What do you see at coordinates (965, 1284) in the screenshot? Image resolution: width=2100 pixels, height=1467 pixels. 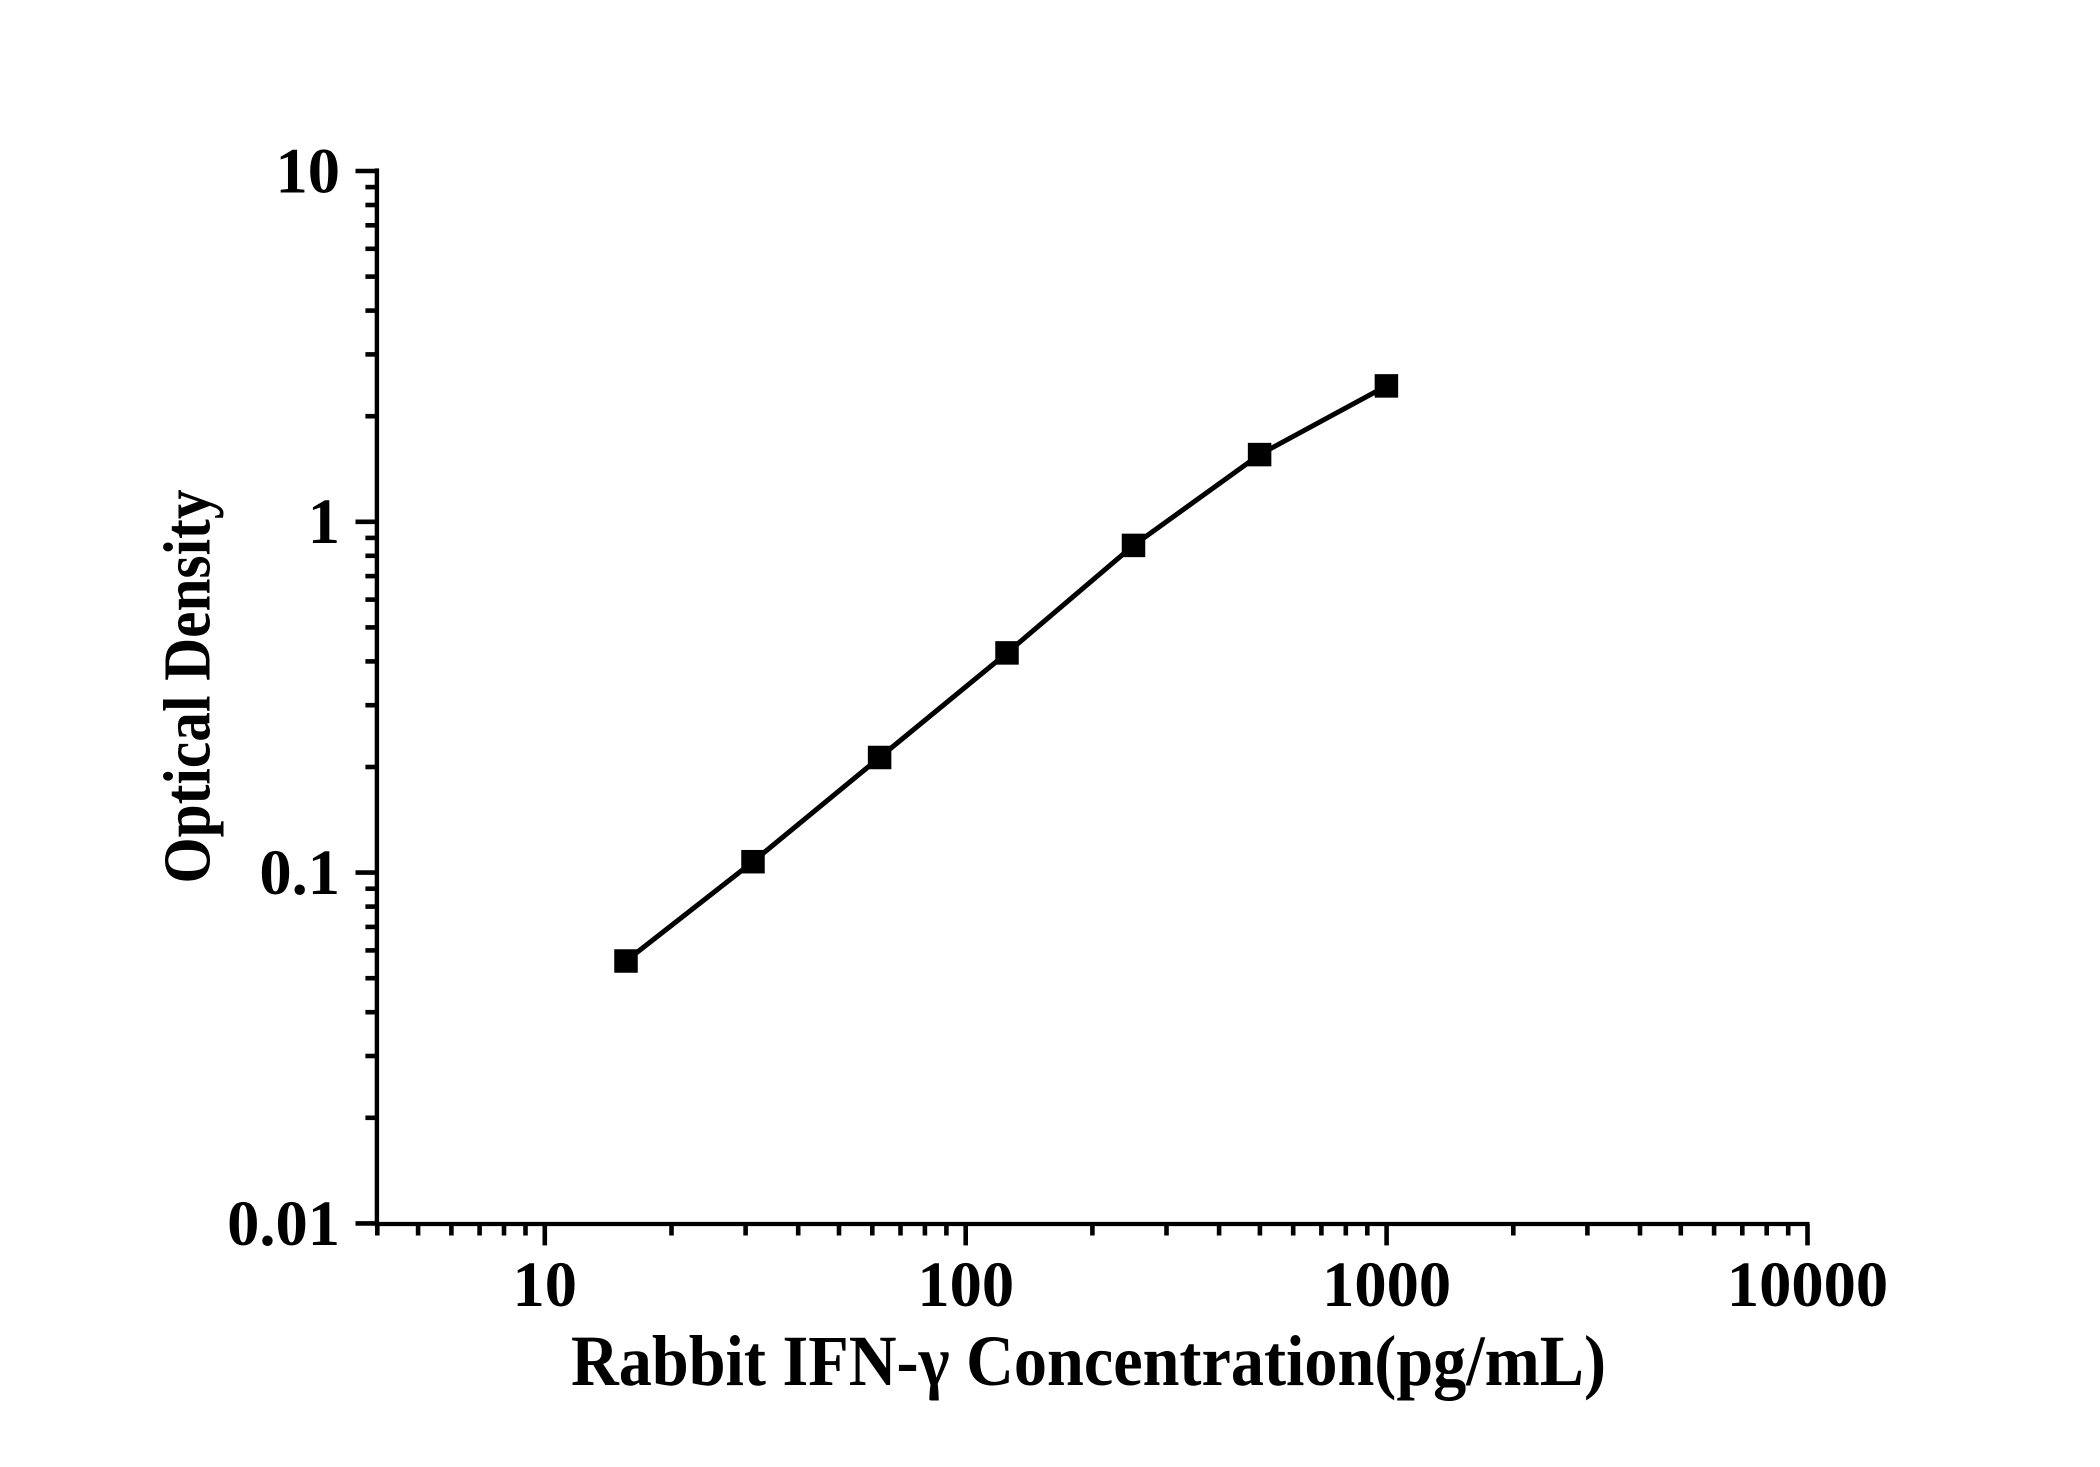 I see `svg-text: 100` at bounding box center [965, 1284].